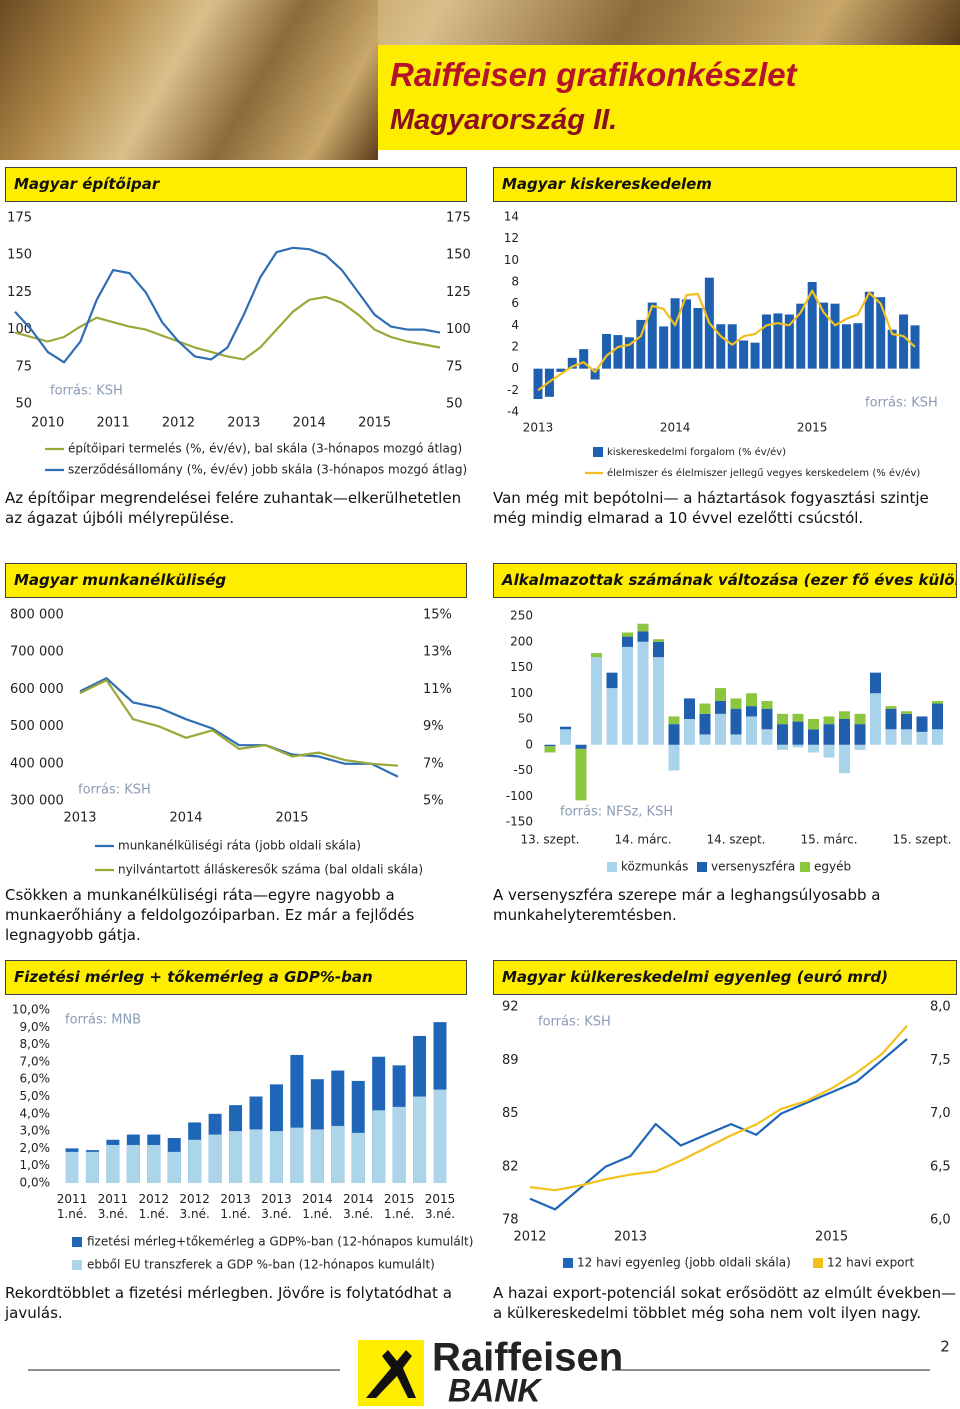 This screenshot has height=1409, width=960. What do you see at coordinates (178, 423) in the screenshot?
I see `x-tick-label: 2012` at bounding box center [178, 423].